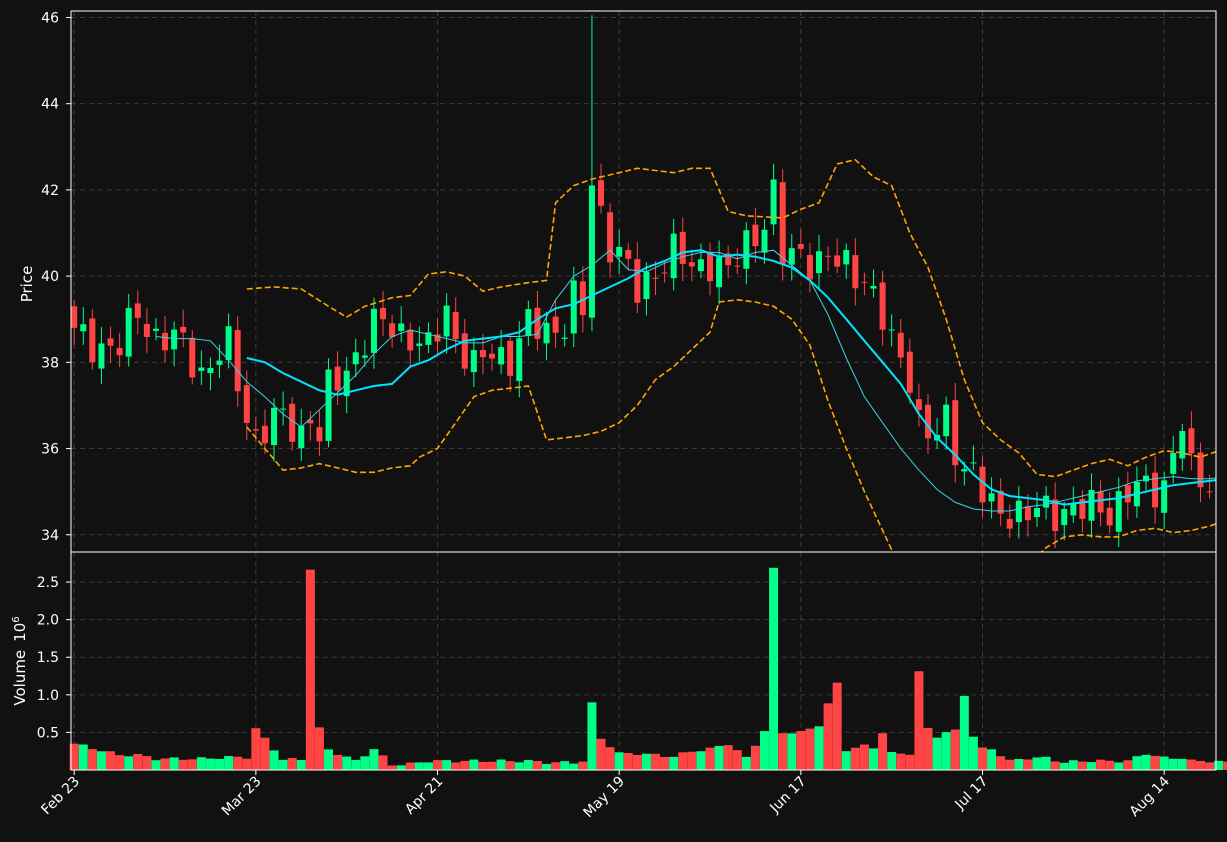 This screenshot has width=1227, height=842. I want to click on volume-tick-label: 0.5, so click(48, 733).